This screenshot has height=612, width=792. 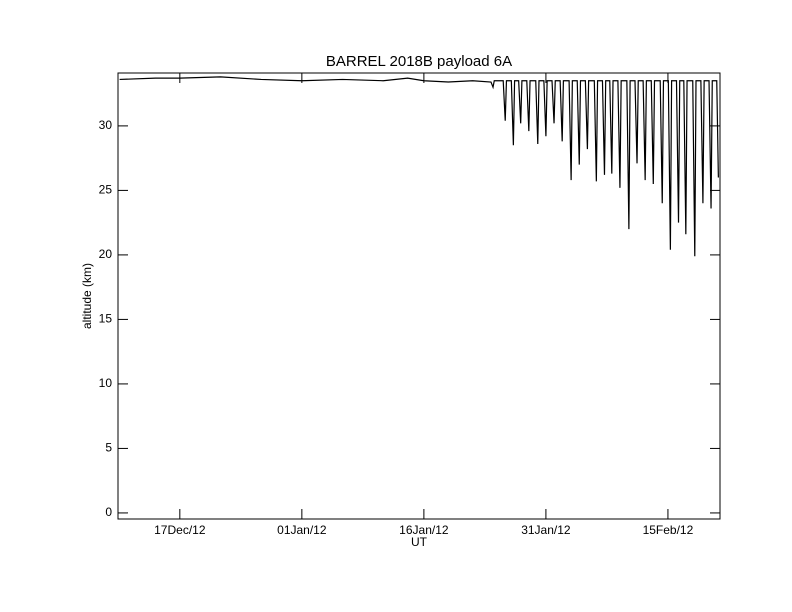 What do you see at coordinates (87, 296) in the screenshot?
I see `y-axis-label: altitude (km)` at bounding box center [87, 296].